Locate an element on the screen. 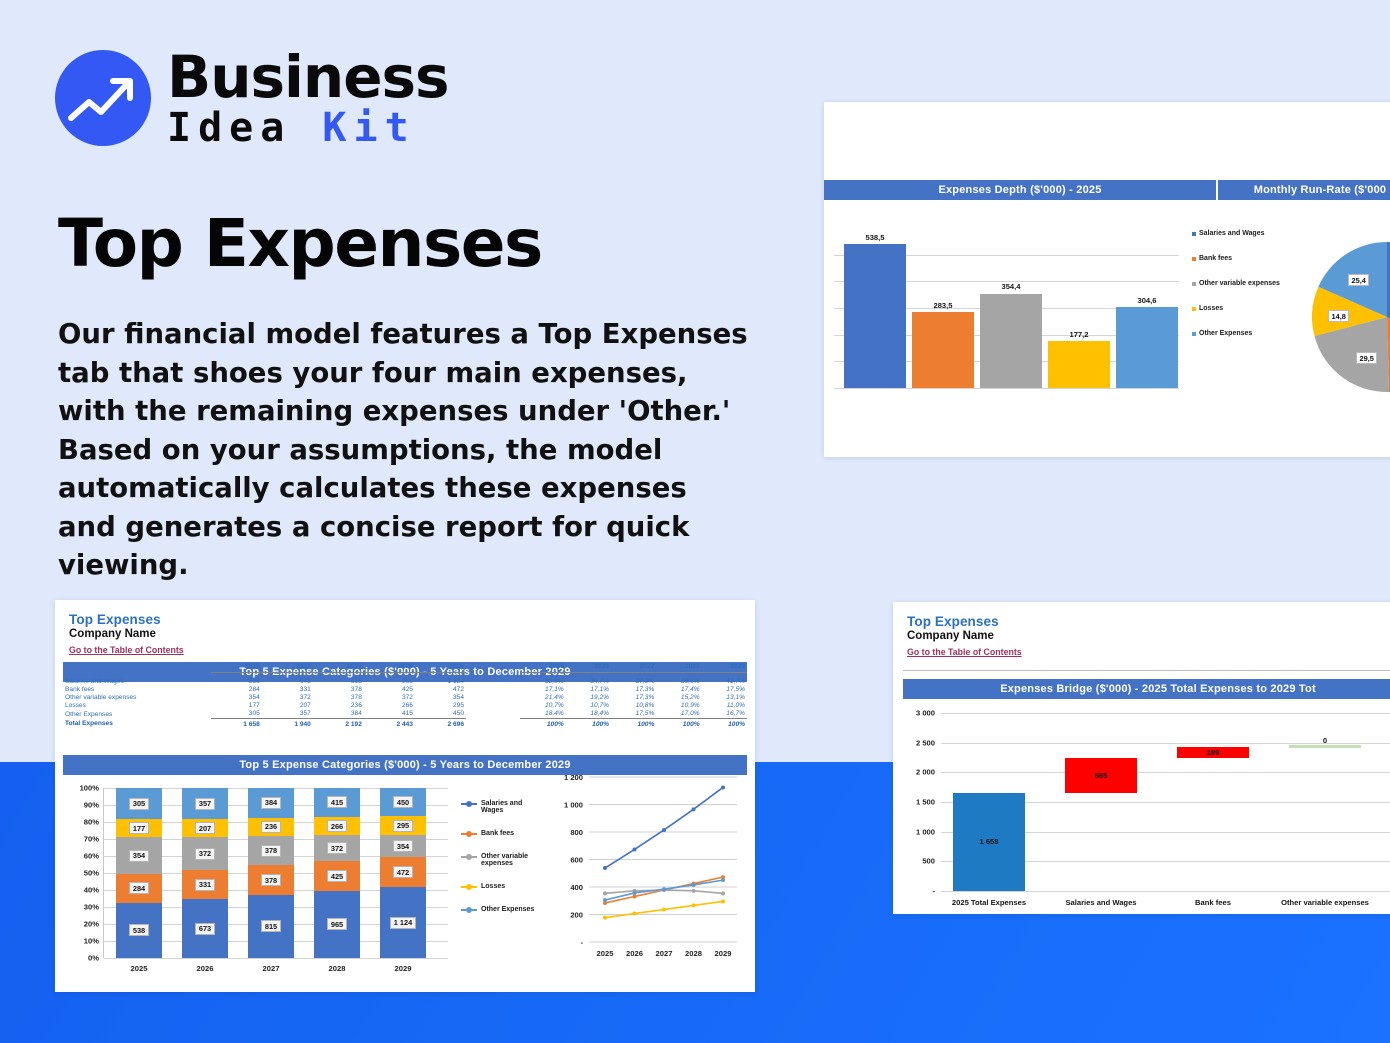  table-header-row: 2025 2026 2027 2028 2029 2025 2026 2027 2028 2029 is located at coordinates (405, 667).